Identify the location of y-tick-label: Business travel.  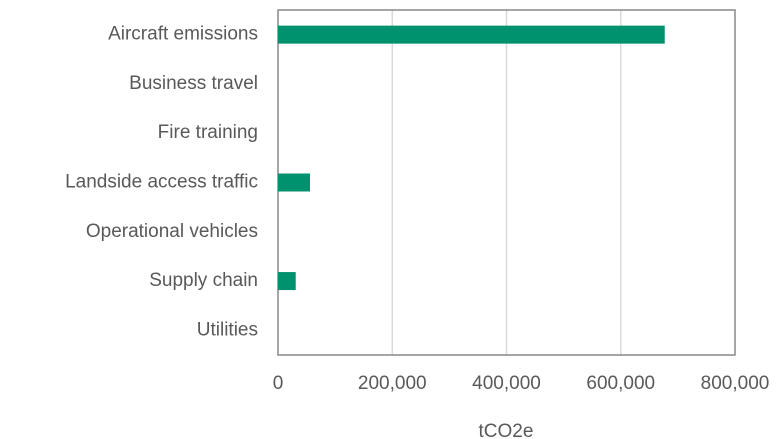
(193, 83).